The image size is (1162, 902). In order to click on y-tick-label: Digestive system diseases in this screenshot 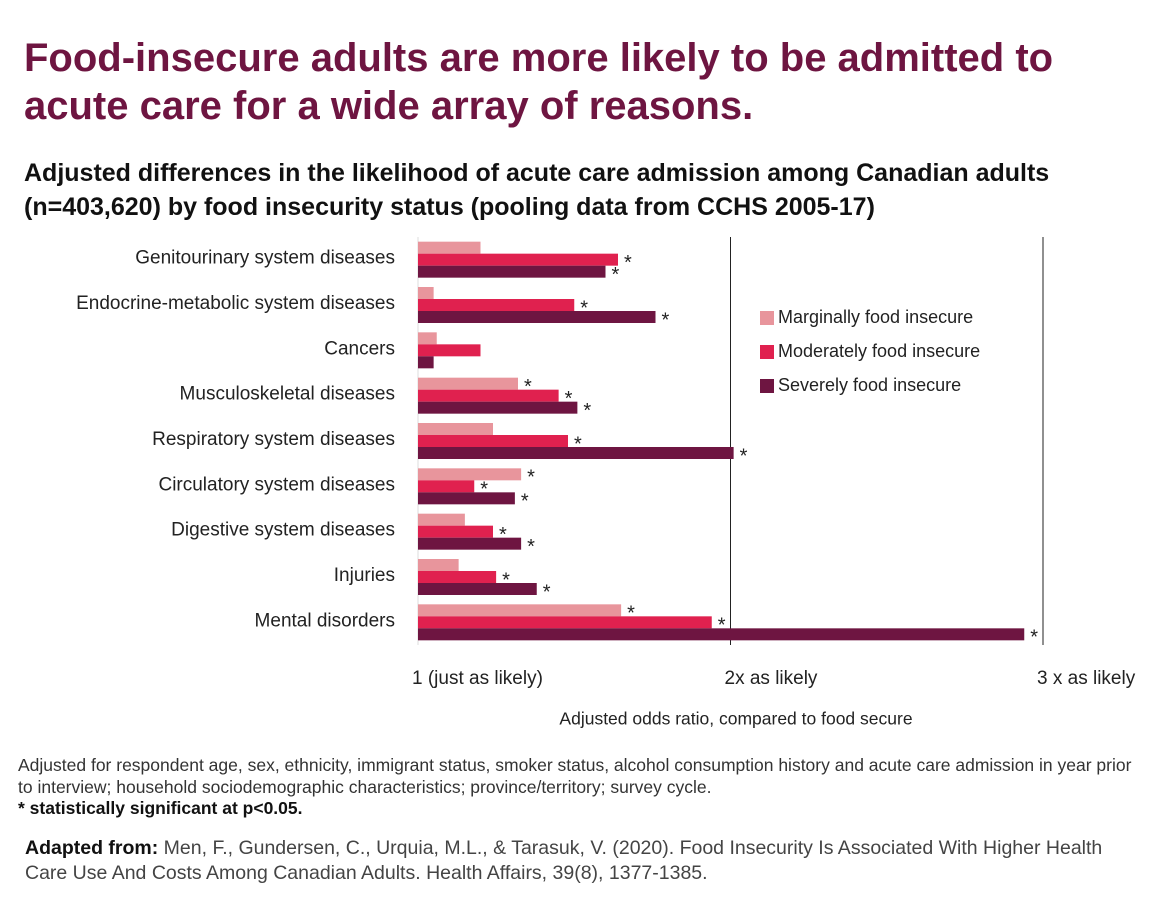, I will do `click(283, 530)`.